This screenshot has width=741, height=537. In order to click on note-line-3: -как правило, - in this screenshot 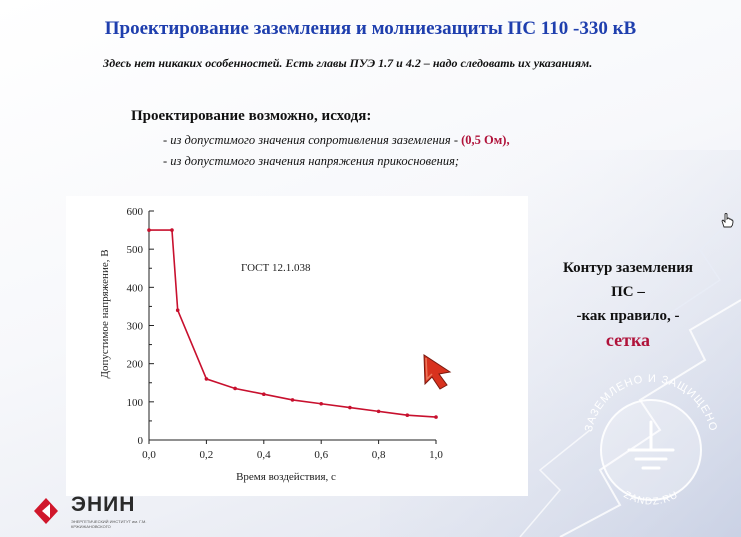, I will do `click(628, 316)`.